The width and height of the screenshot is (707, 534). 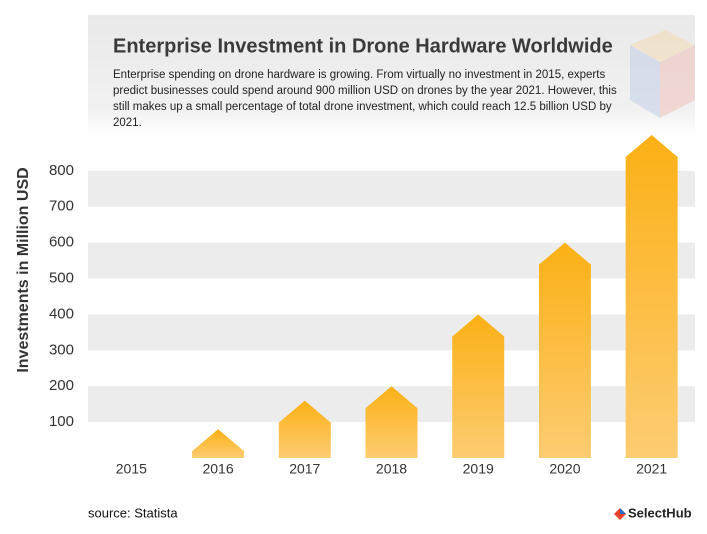 What do you see at coordinates (131, 469) in the screenshot?
I see `x-tick-label: 2015` at bounding box center [131, 469].